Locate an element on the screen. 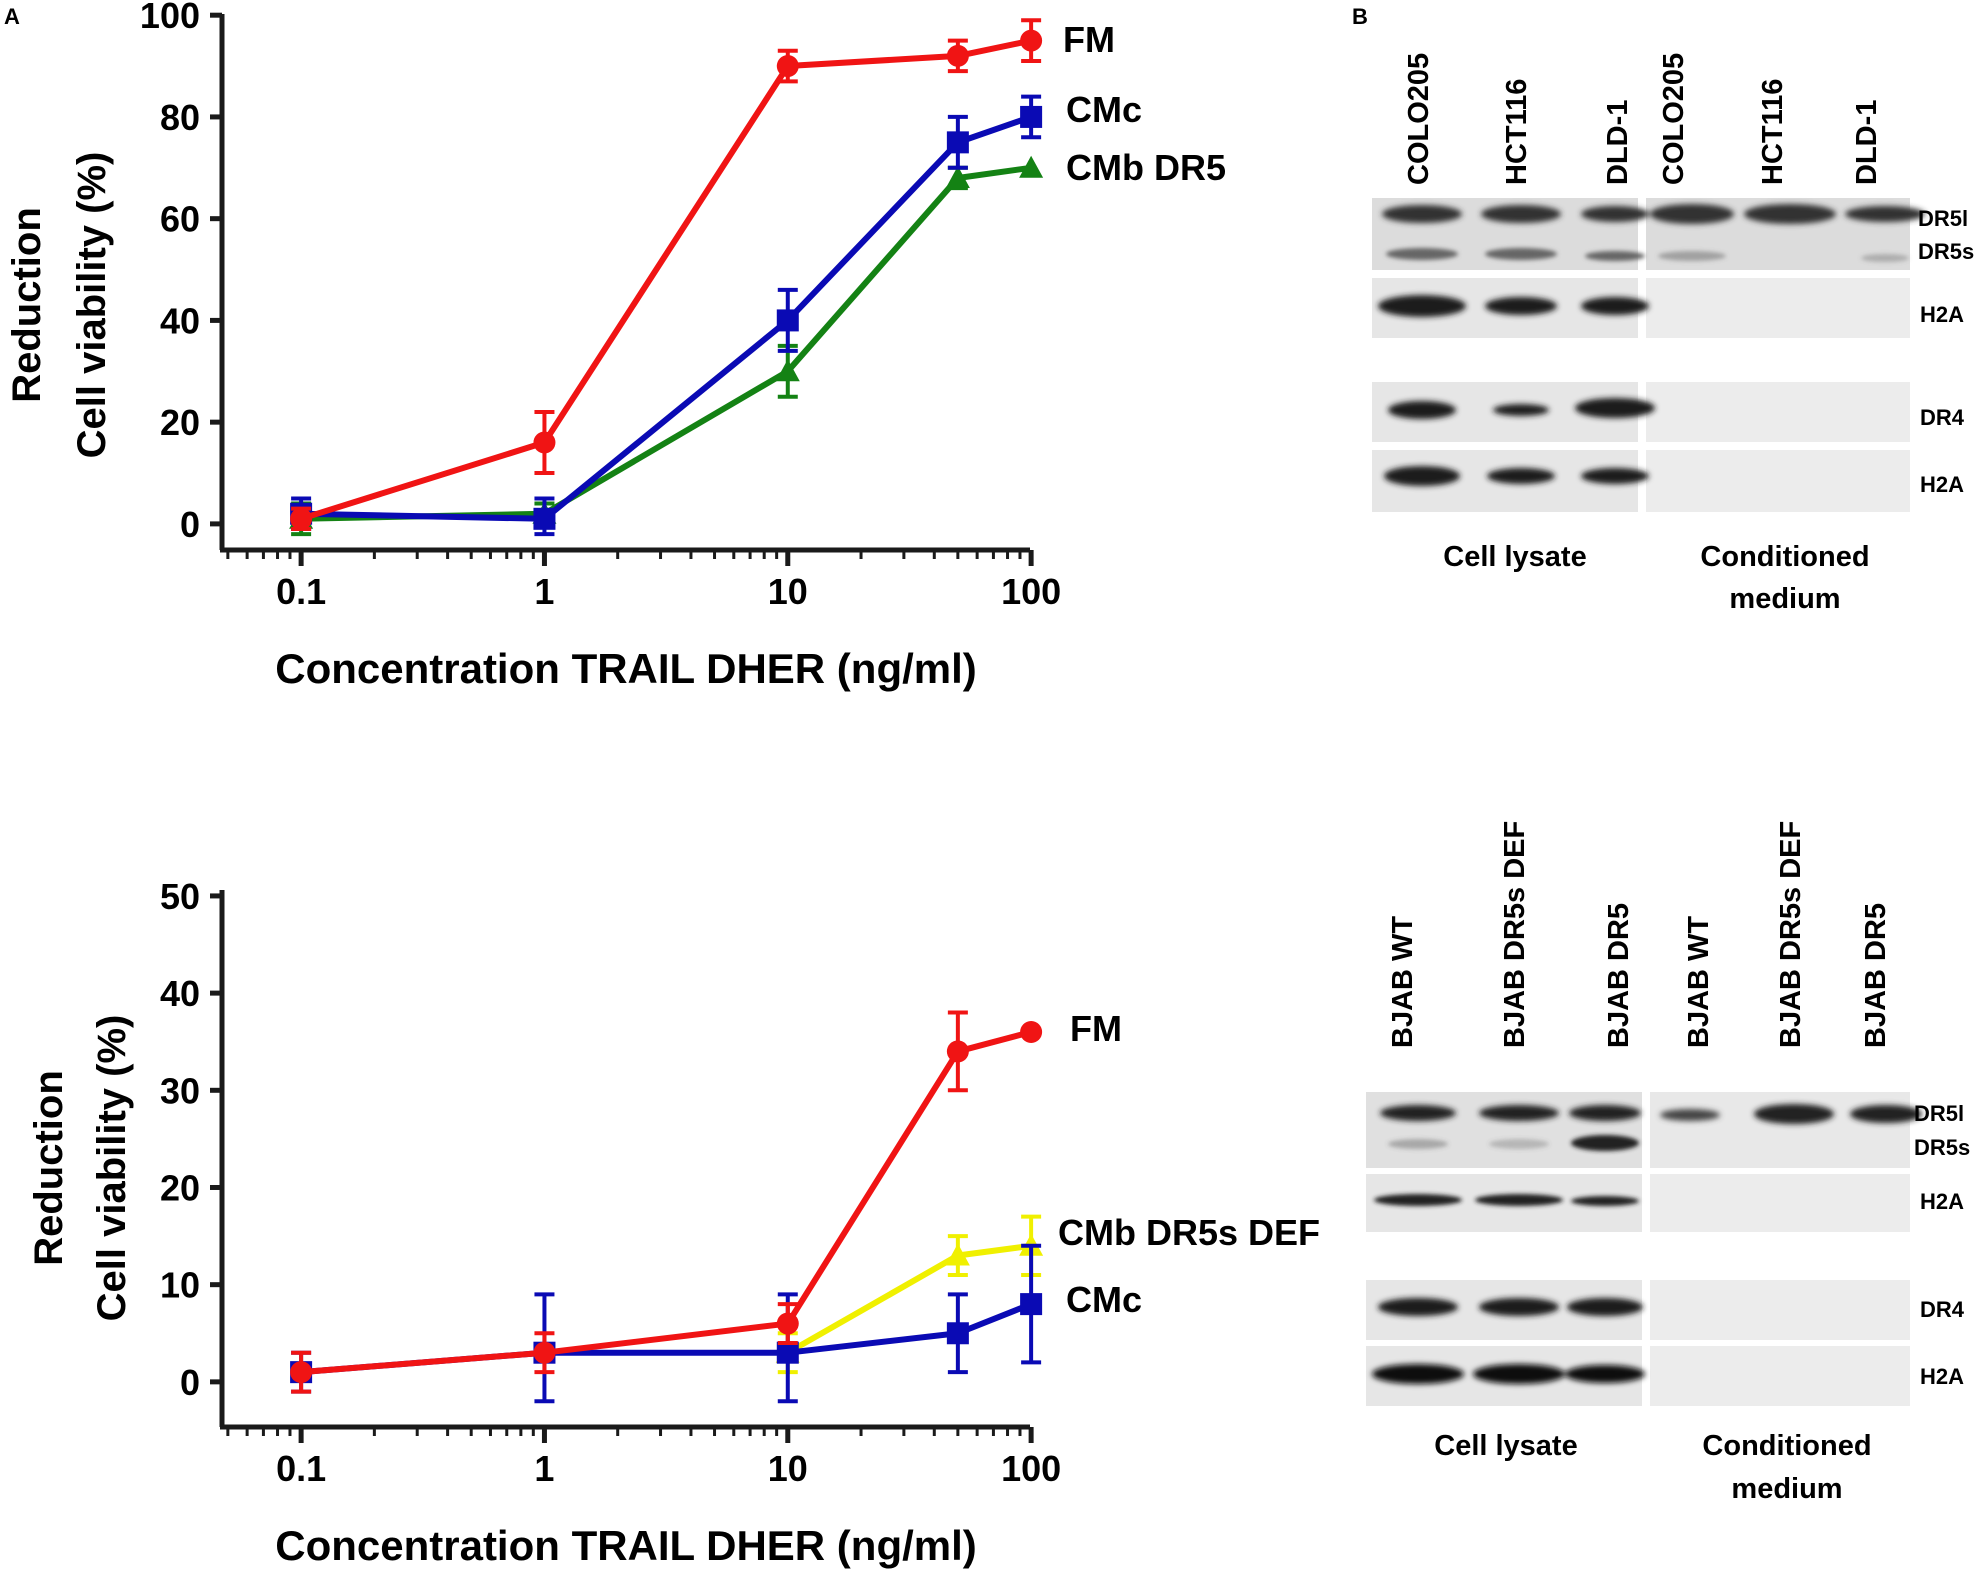 This screenshot has height=1578, width=1980. legend-label-cmc-2: CMc is located at coordinates (1104, 1299).